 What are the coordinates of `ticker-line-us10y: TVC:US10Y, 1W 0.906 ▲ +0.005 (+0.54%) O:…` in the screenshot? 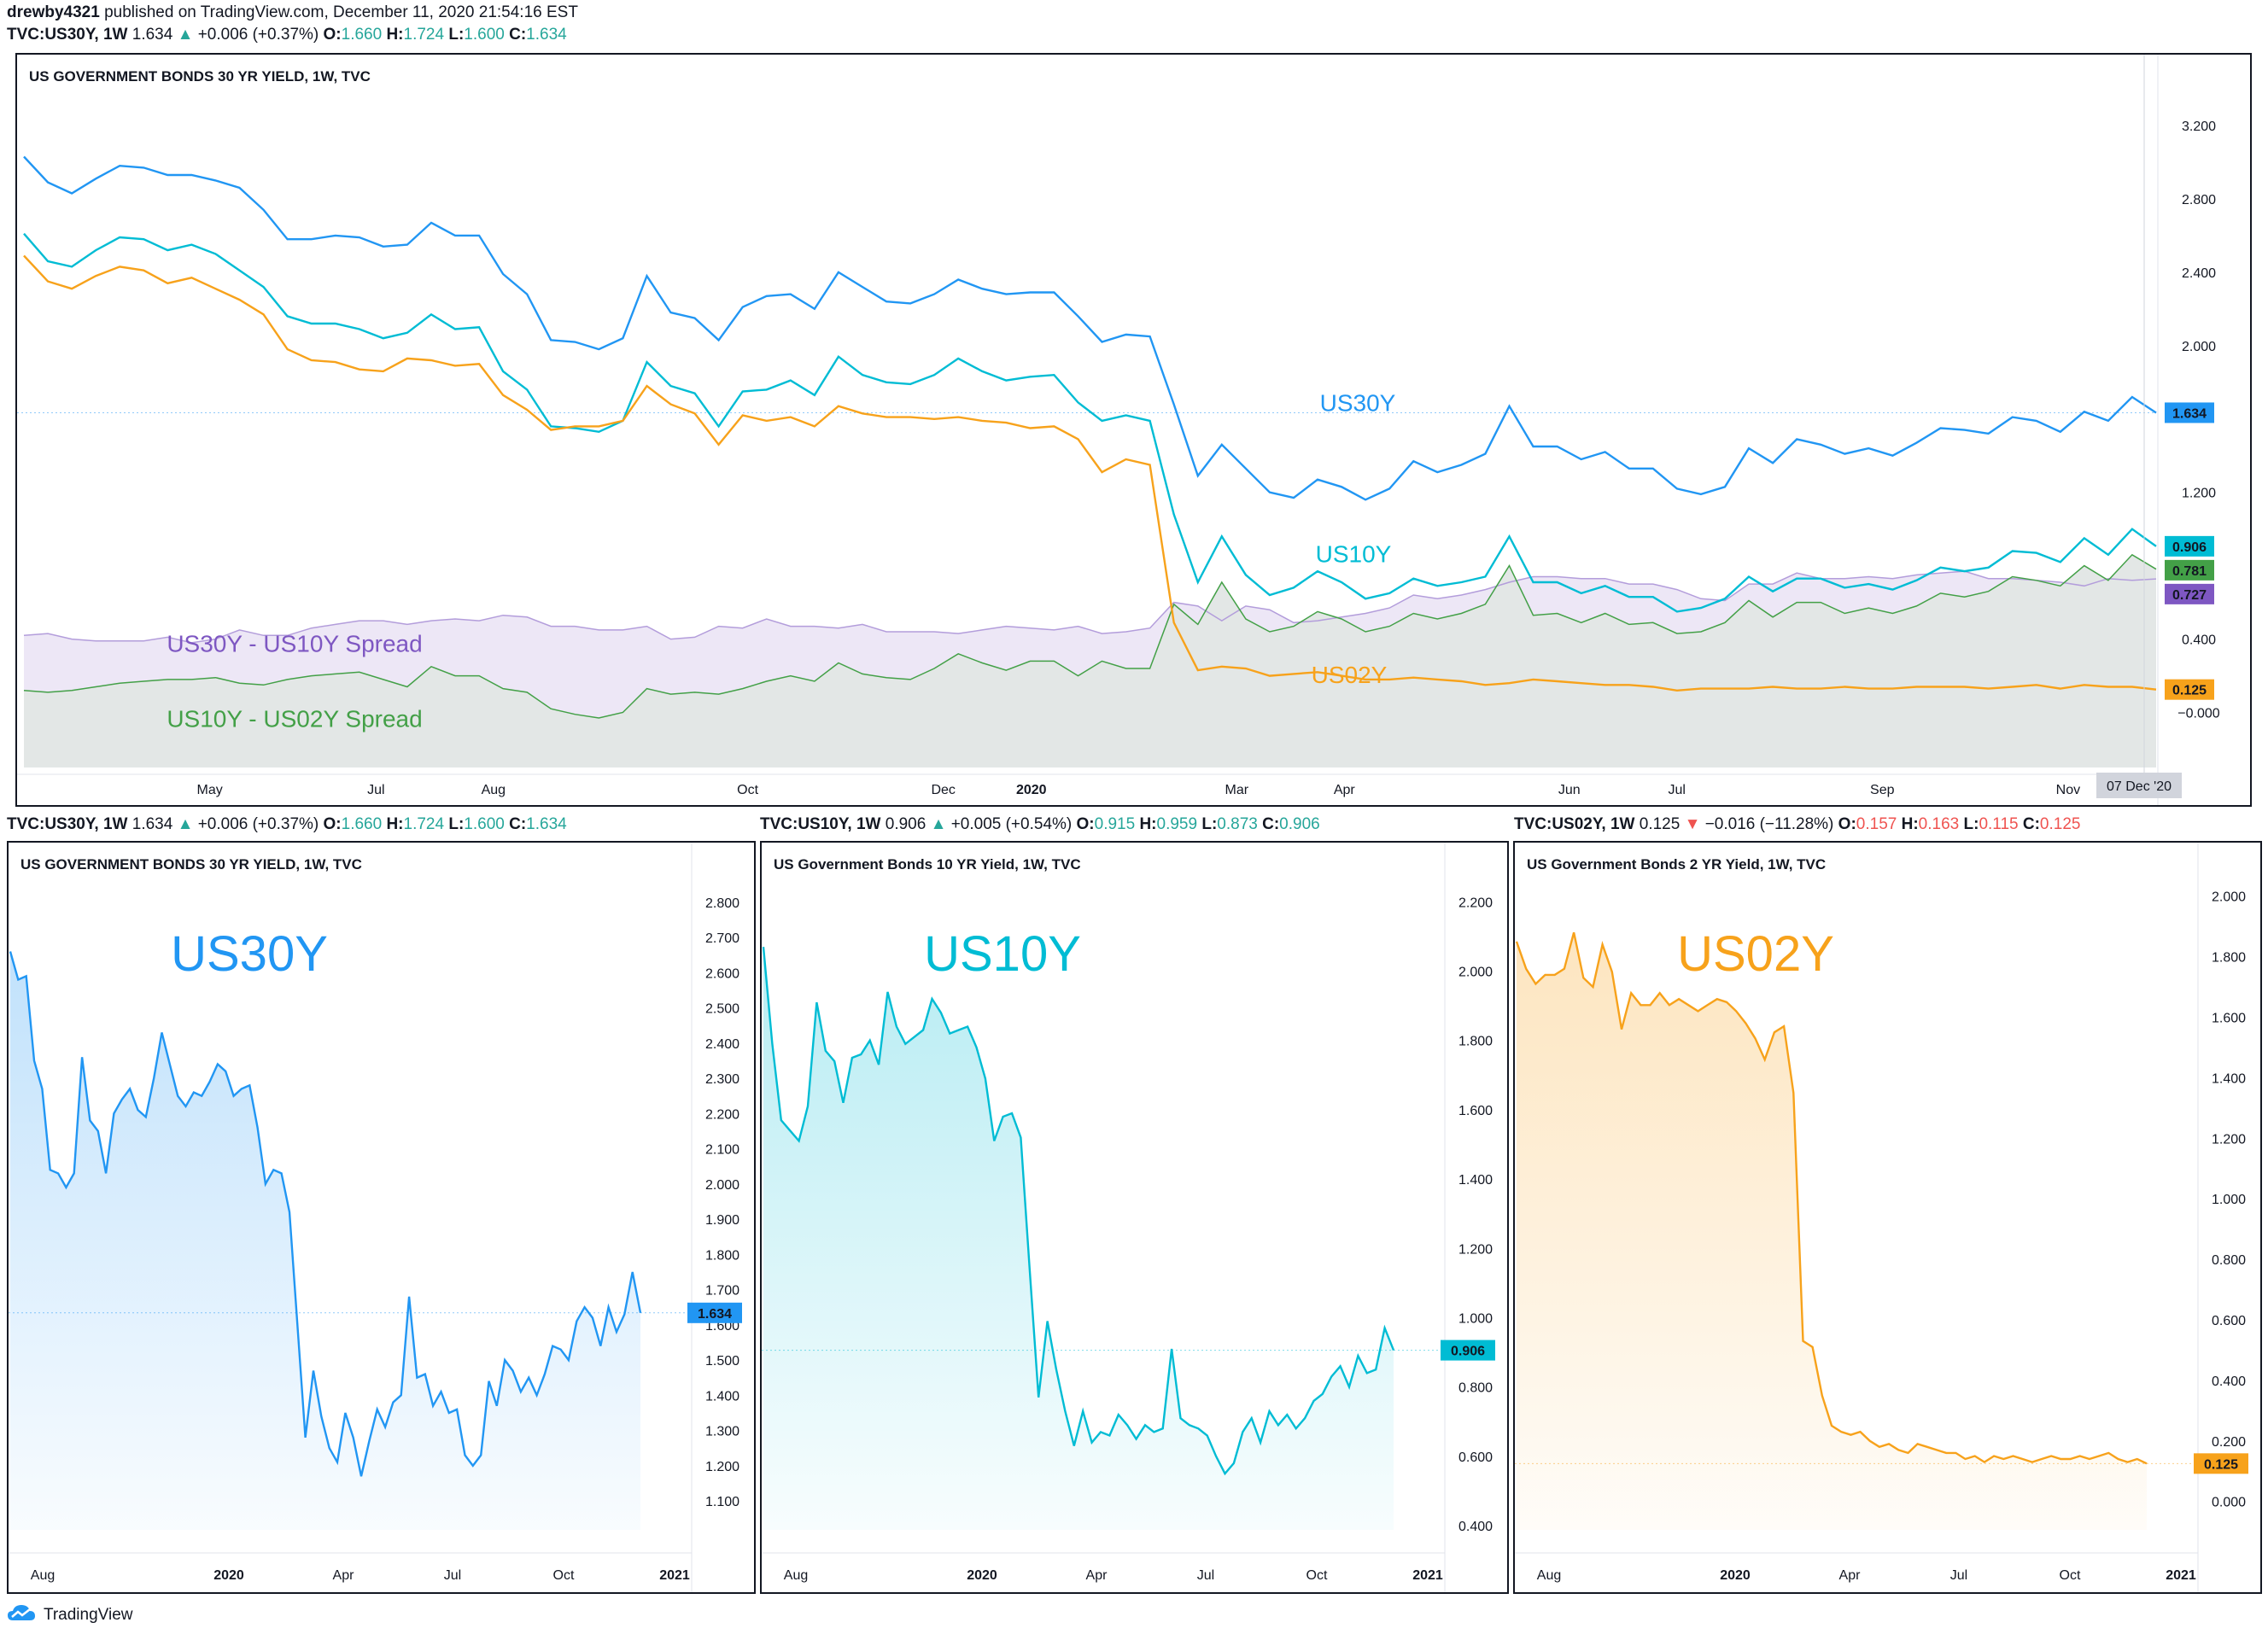 It's located at (1040, 824).